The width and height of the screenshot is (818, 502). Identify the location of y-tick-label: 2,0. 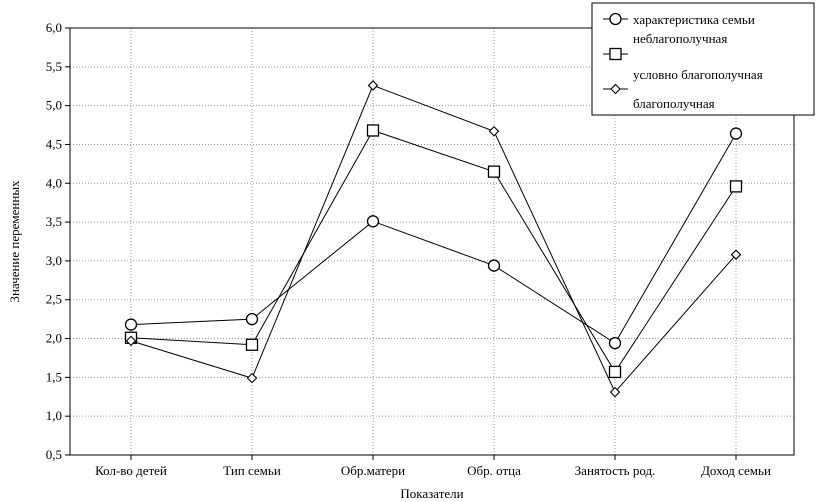
(54, 338).